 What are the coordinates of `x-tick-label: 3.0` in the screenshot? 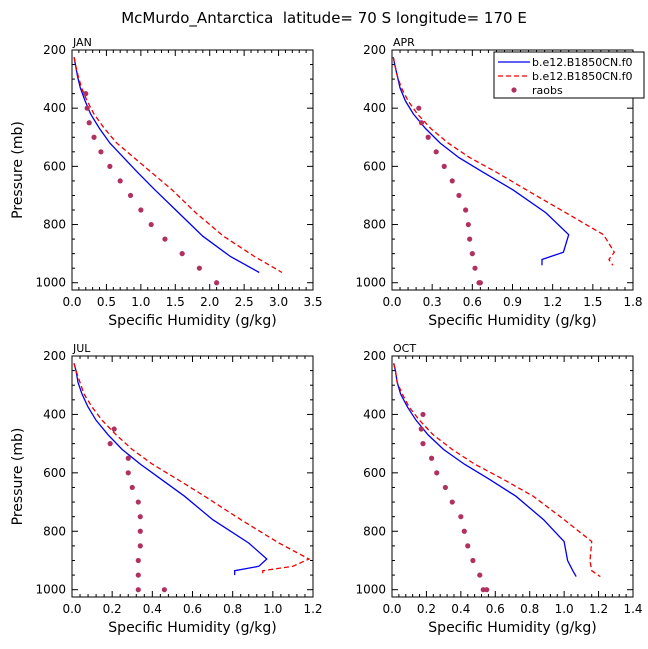 It's located at (278, 302).